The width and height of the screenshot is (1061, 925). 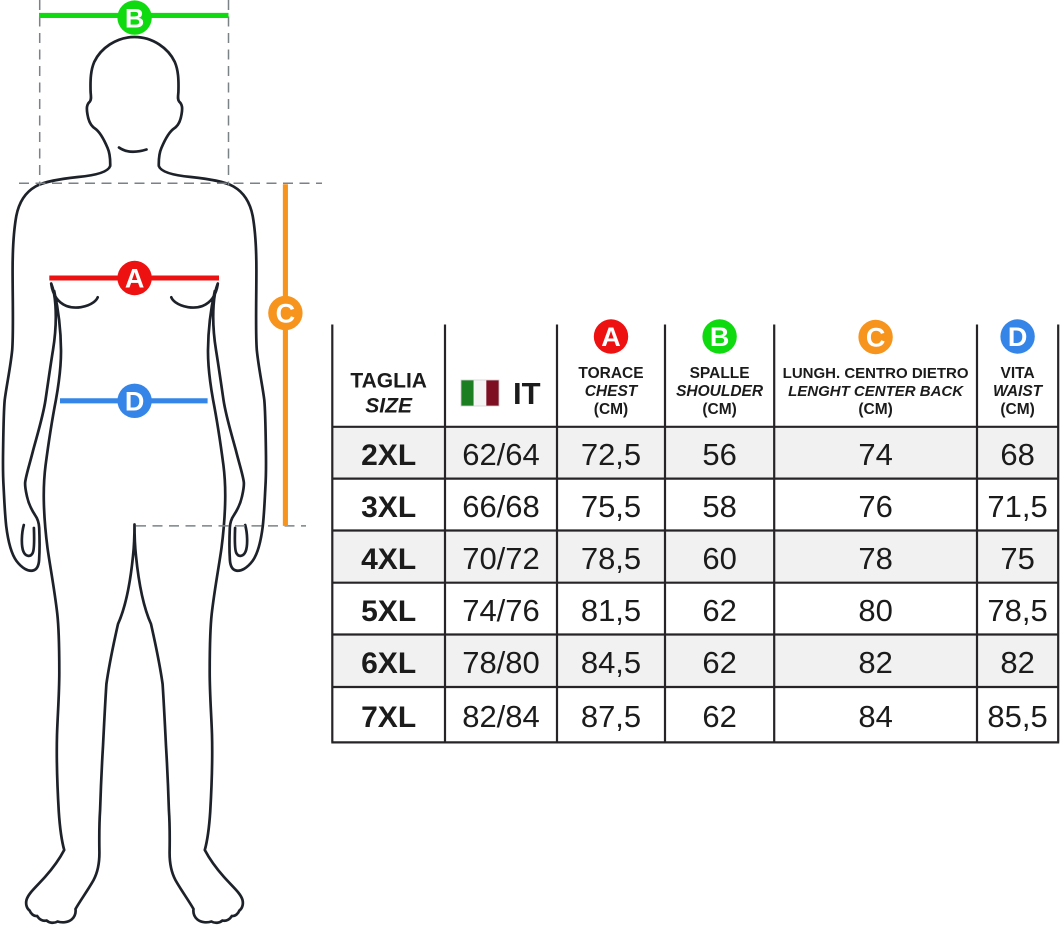 I want to click on svg-text: 4XL, so click(x=388, y=559).